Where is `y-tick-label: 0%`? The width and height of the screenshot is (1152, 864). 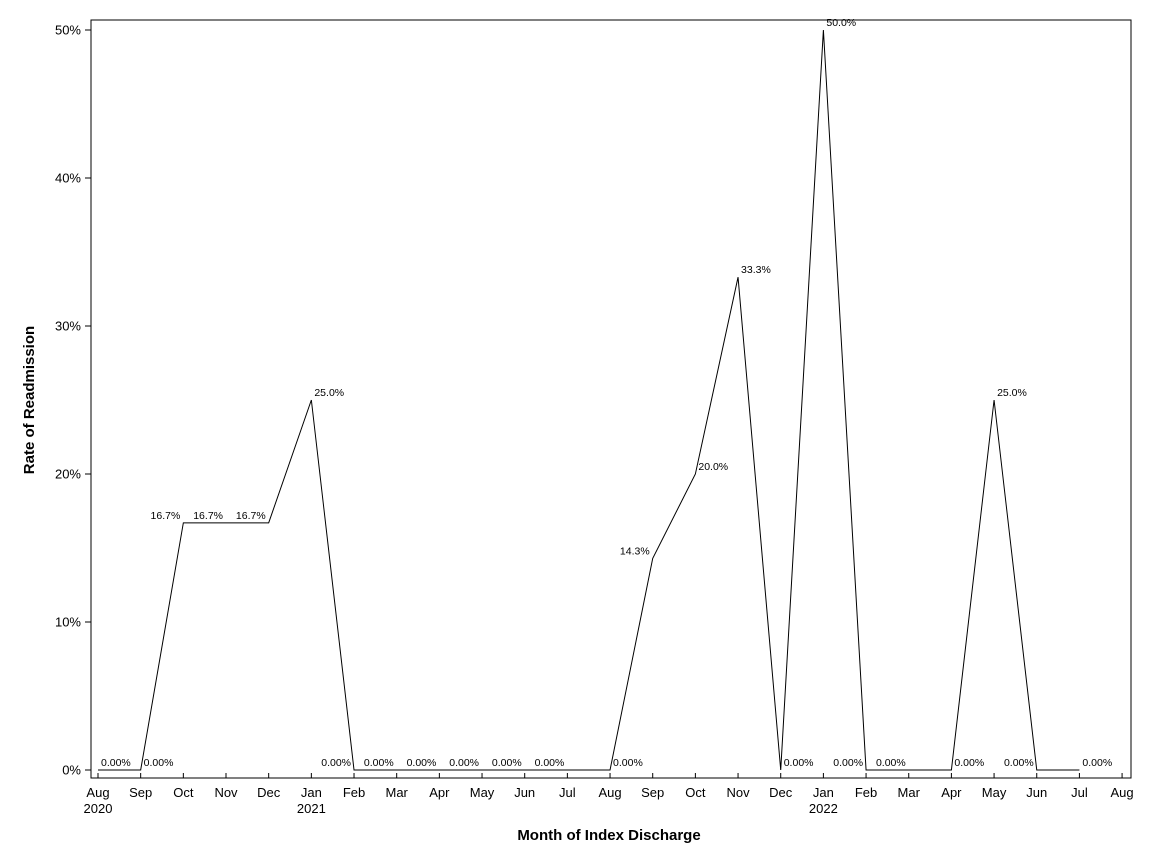 y-tick-label: 0% is located at coordinates (71, 770).